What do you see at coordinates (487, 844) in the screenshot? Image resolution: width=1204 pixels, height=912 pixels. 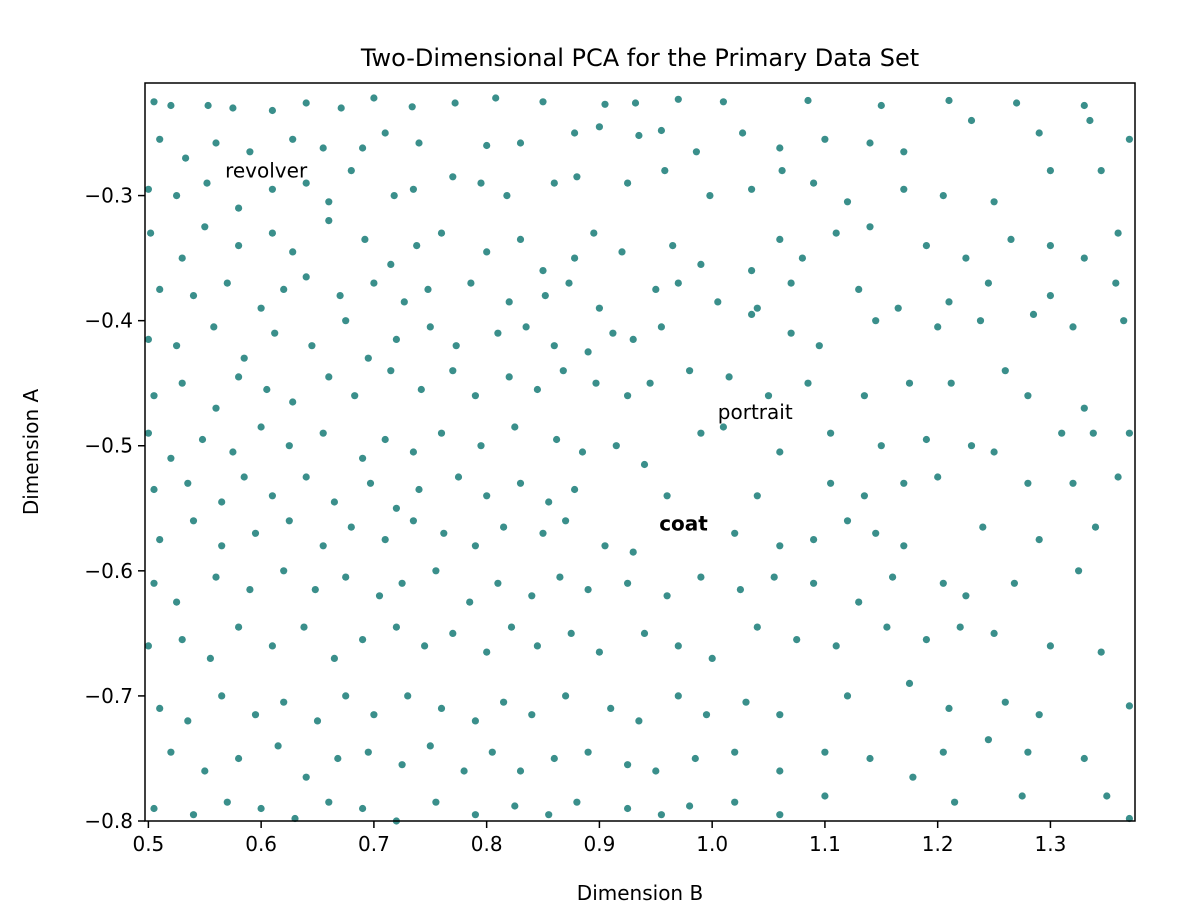 I see `x-tick-label: 0.8` at bounding box center [487, 844].